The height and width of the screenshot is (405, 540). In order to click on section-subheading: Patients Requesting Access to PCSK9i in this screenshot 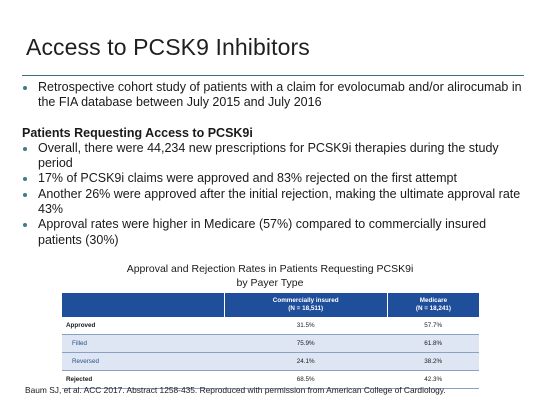, I will do `click(137, 132)`.